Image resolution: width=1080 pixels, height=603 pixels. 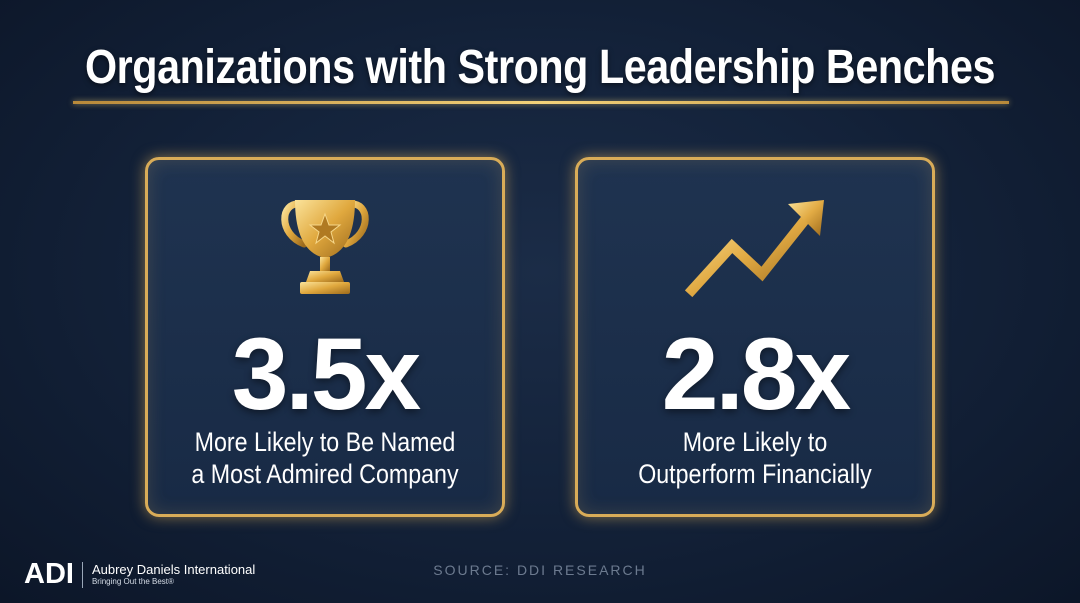 I want to click on stat-description-line1: More Likely to Be Named, so click(x=325, y=442).